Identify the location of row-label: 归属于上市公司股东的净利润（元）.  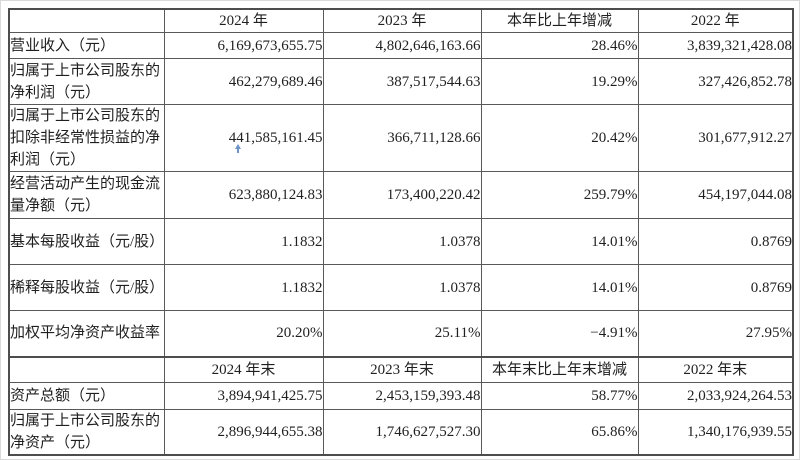
(86, 81).